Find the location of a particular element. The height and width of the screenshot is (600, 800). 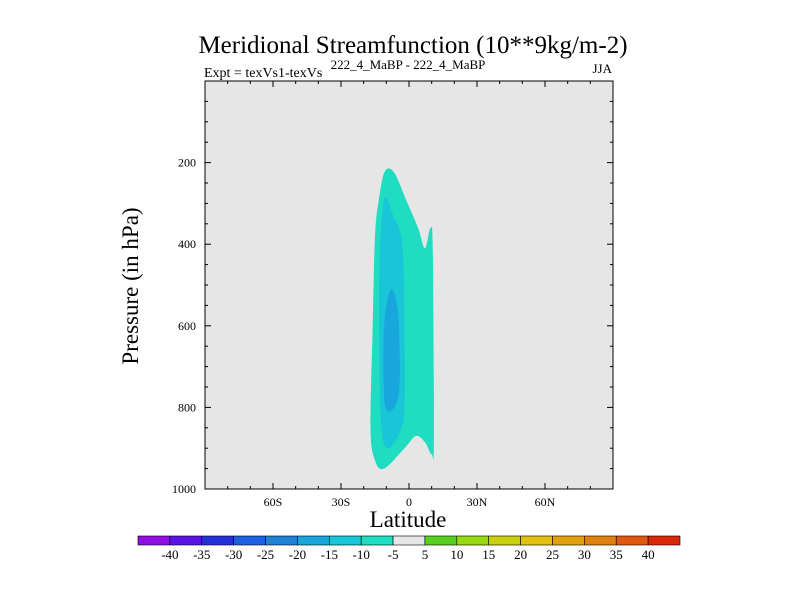

y-tick-label: 600 is located at coordinates (187, 326).